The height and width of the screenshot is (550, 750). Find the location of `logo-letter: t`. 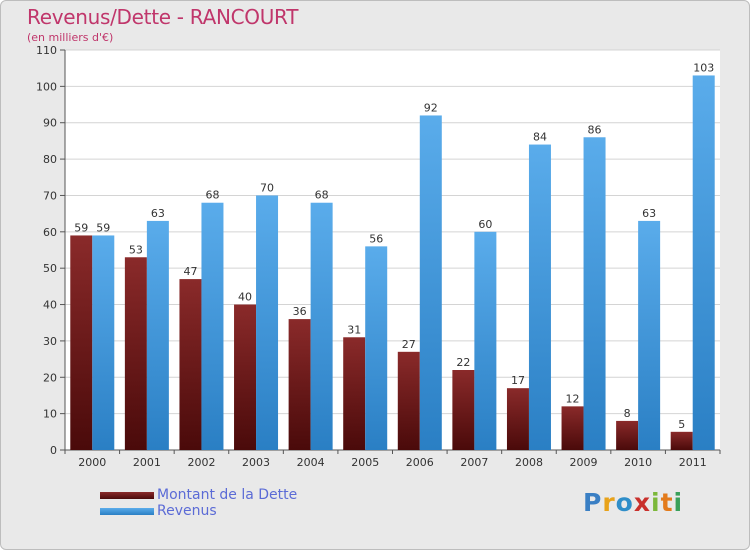

logo-letter: t is located at coordinates (667, 502).